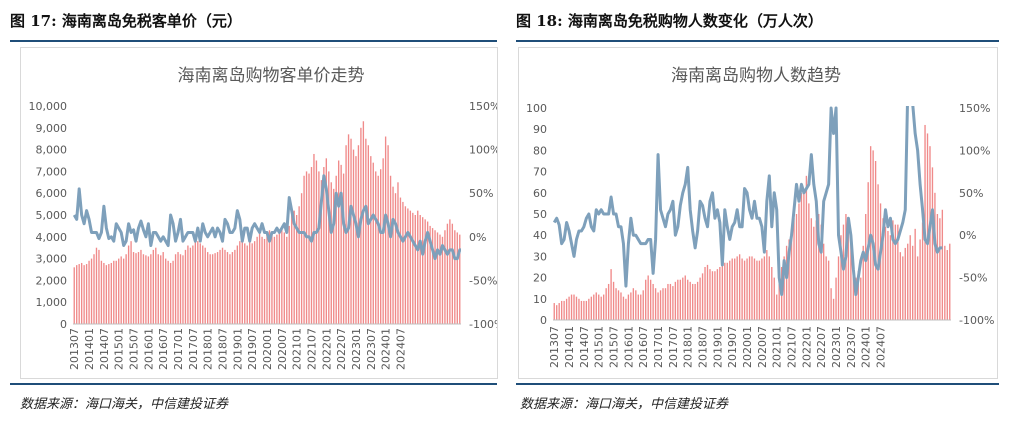 The width and height of the screenshot is (1014, 427). I want to click on price-chart-y-tick-label: 2,000, so click(52, 280).